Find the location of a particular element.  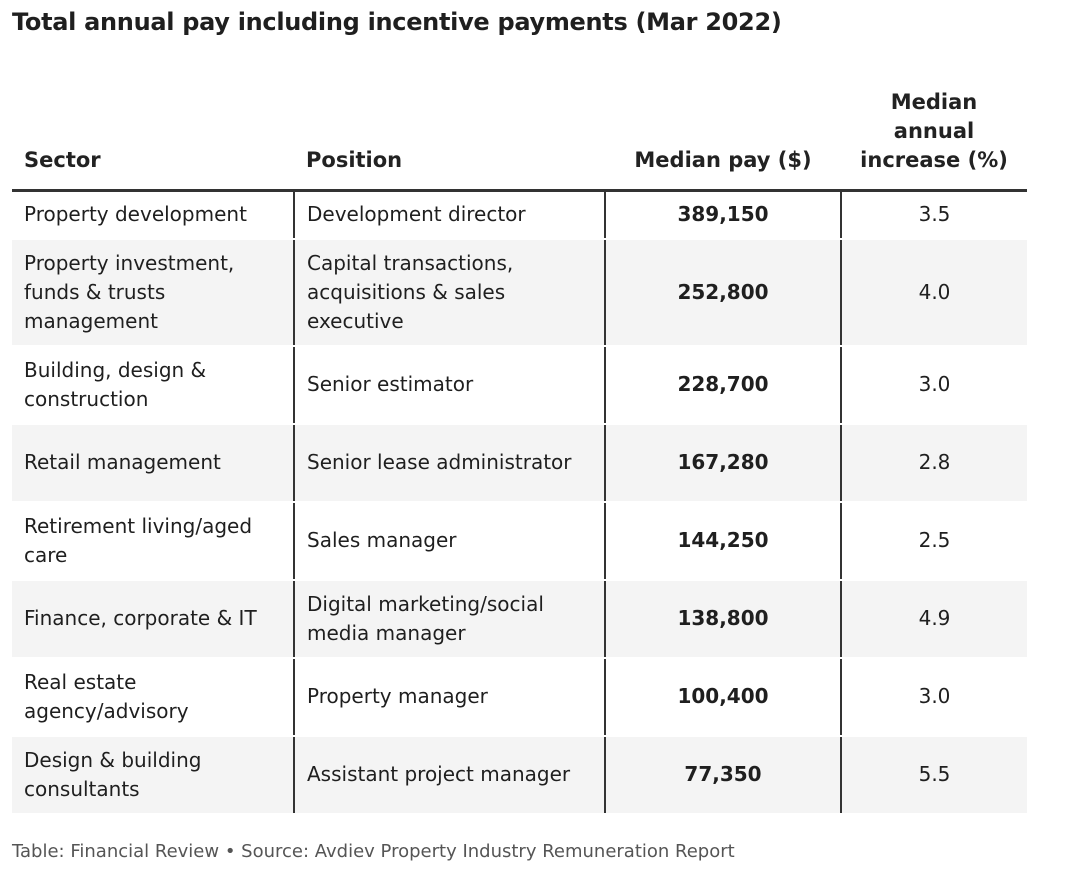

position-cell: Assistant project manager is located at coordinates (449, 775).